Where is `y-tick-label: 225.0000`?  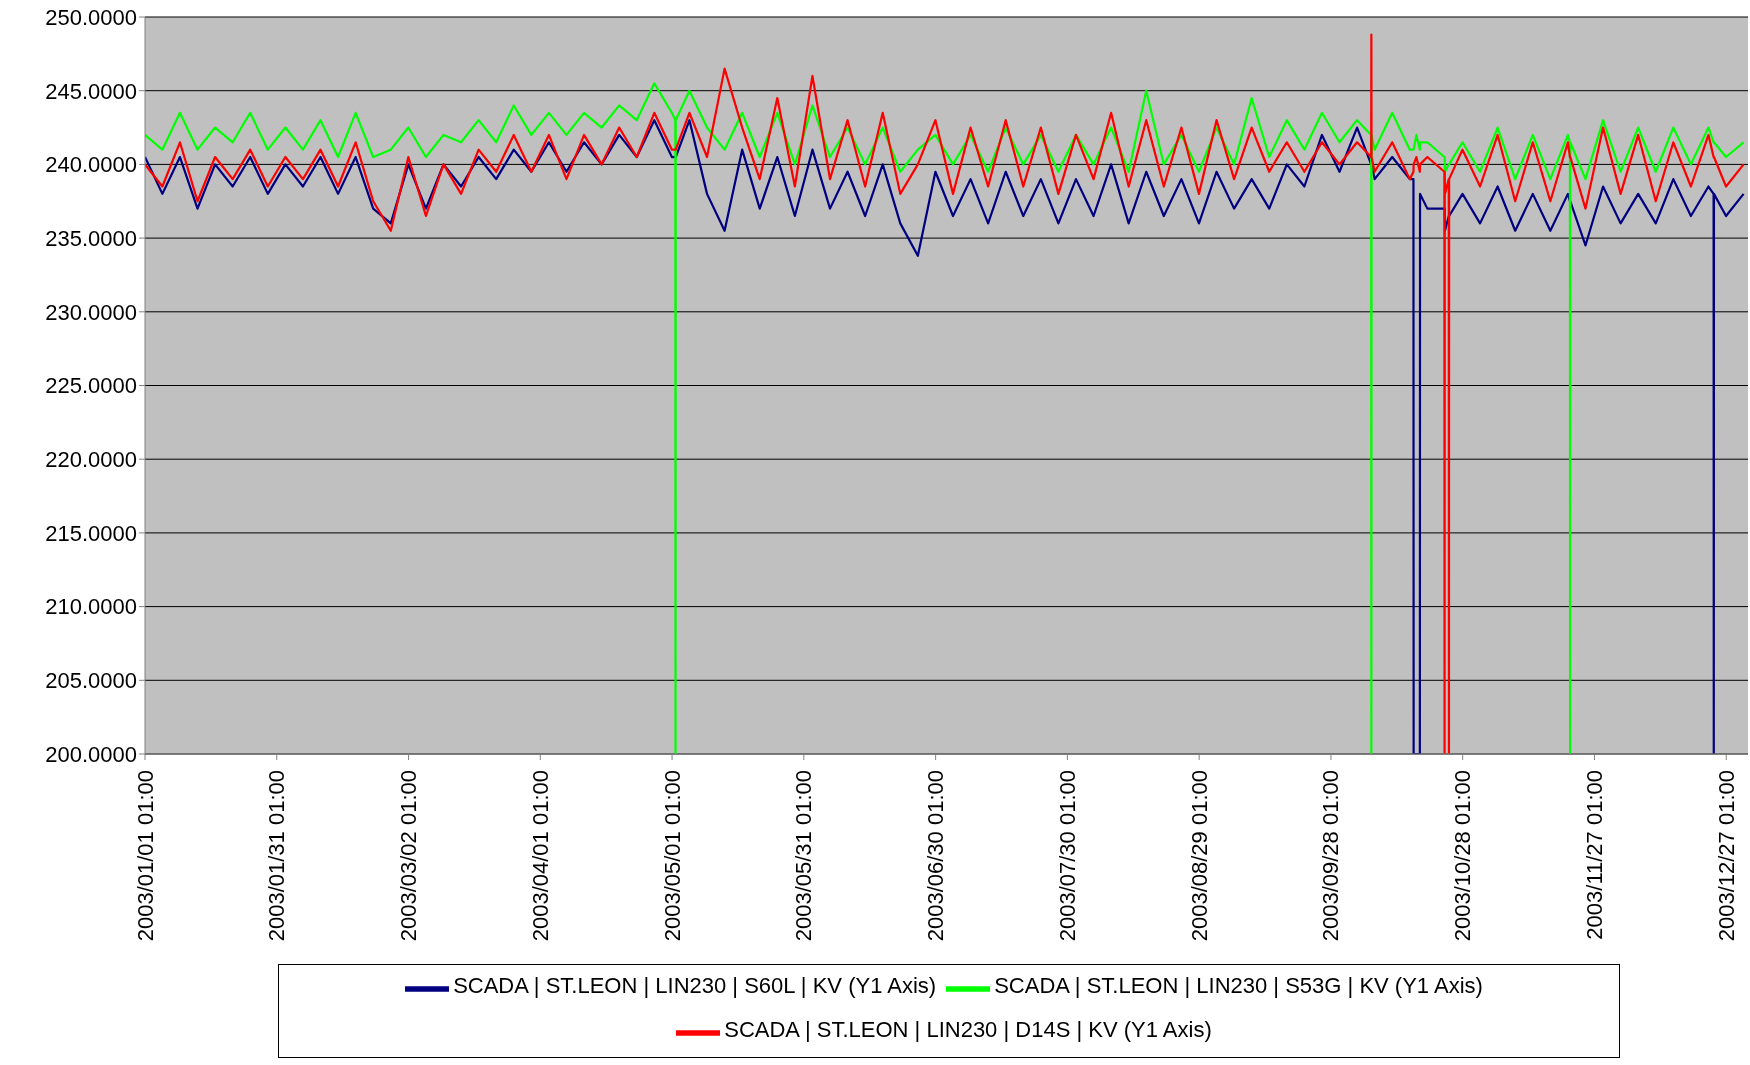
y-tick-label: 225.0000 is located at coordinates (91, 386).